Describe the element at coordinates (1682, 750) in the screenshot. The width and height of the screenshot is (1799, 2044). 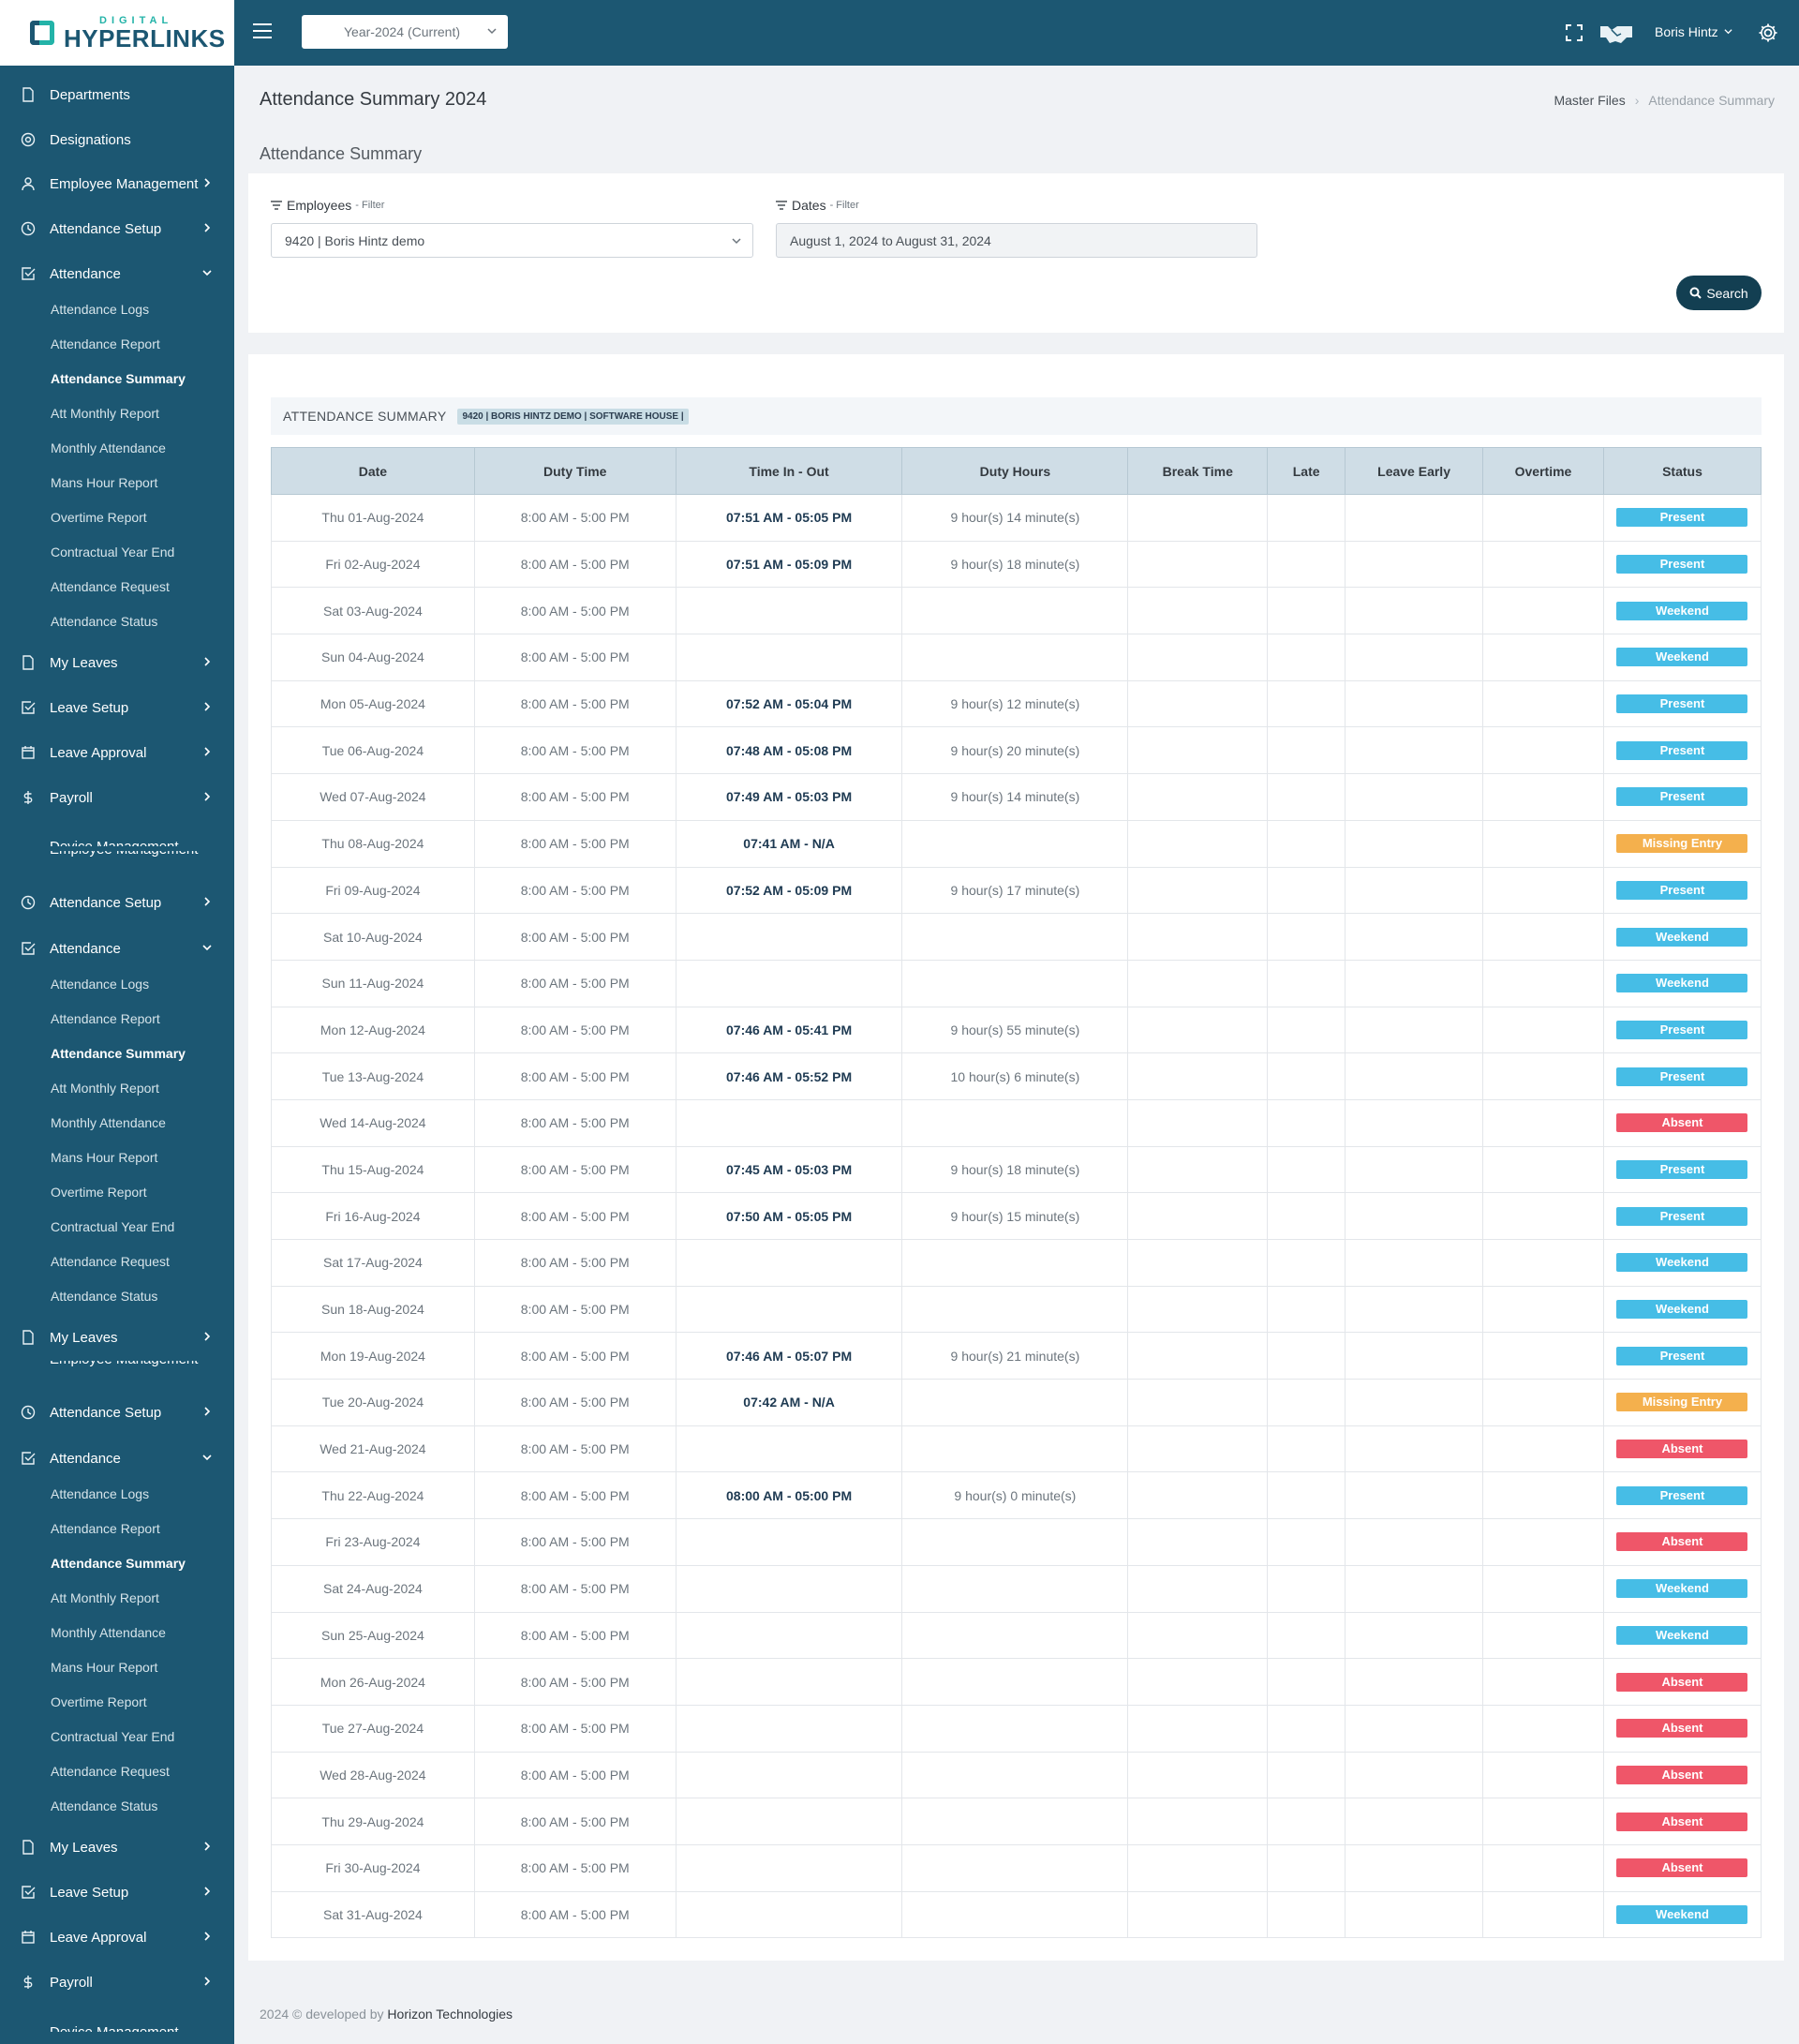
I see `cell-status: Present` at that location.